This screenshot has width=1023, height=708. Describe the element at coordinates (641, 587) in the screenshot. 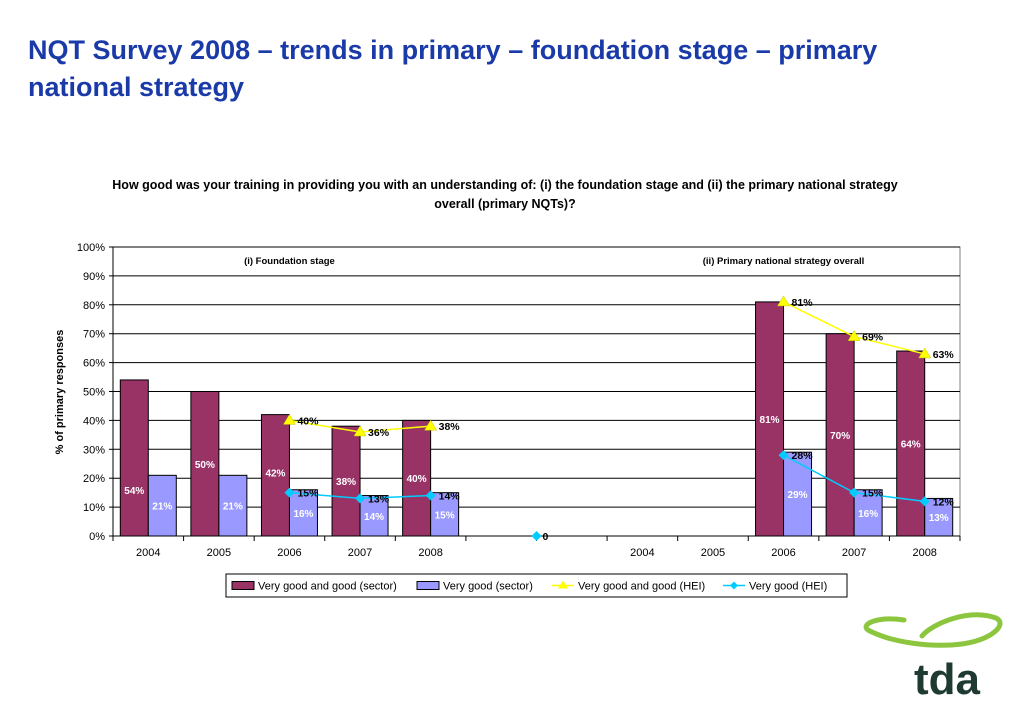

I see `legend-label: Very good and good (HEI)` at that location.